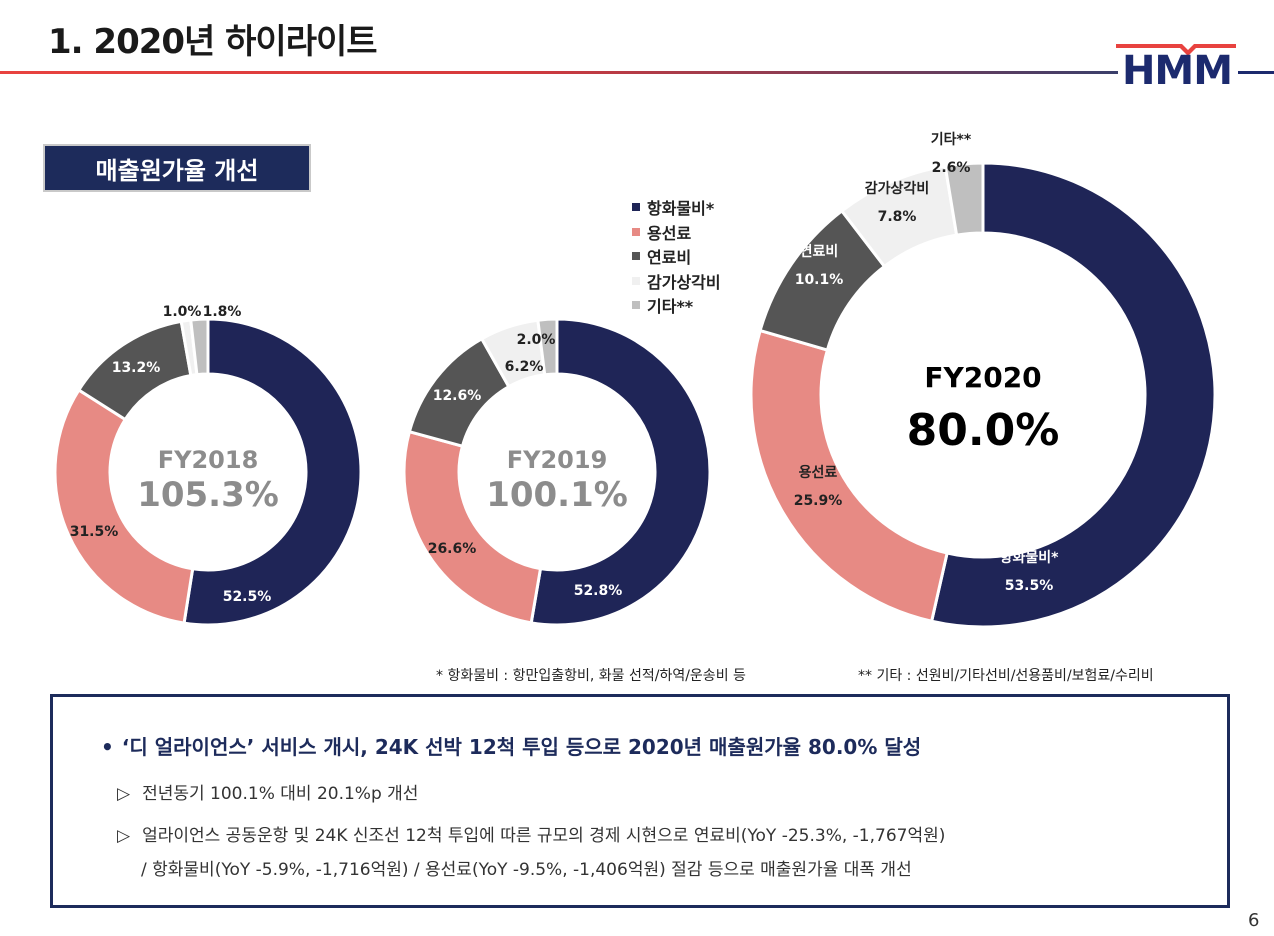 The image size is (1274, 936). I want to click on section-label: 매출원가율 개선, so click(177, 168).